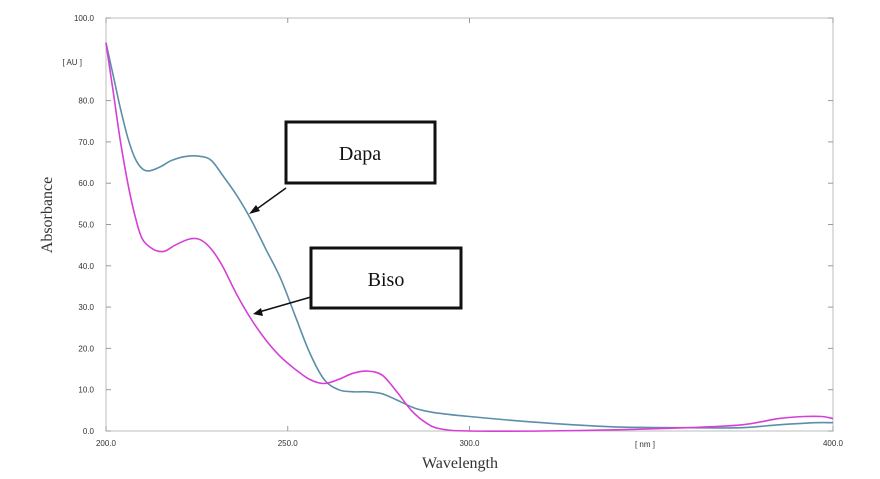  I want to click on biso-callout: Biso, so click(358, 281).